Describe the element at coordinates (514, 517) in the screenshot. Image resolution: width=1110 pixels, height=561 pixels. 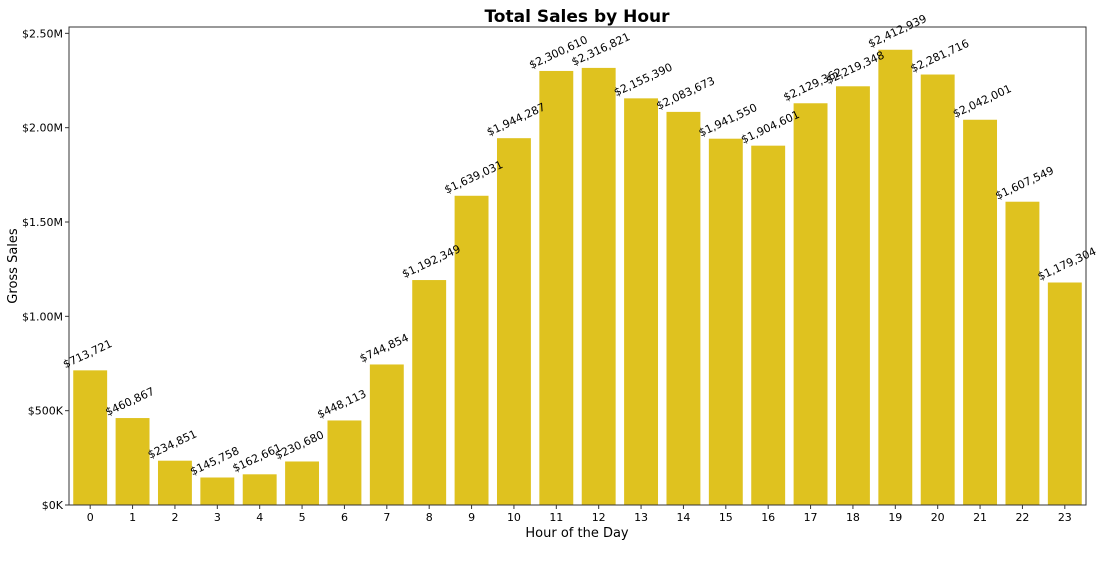
I see `x-tick-label: 10` at that location.